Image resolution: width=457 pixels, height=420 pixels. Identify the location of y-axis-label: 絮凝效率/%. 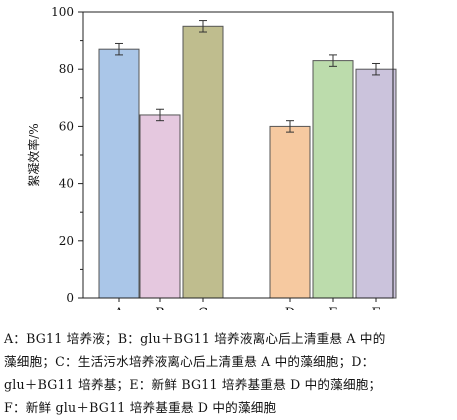
(33, 154).